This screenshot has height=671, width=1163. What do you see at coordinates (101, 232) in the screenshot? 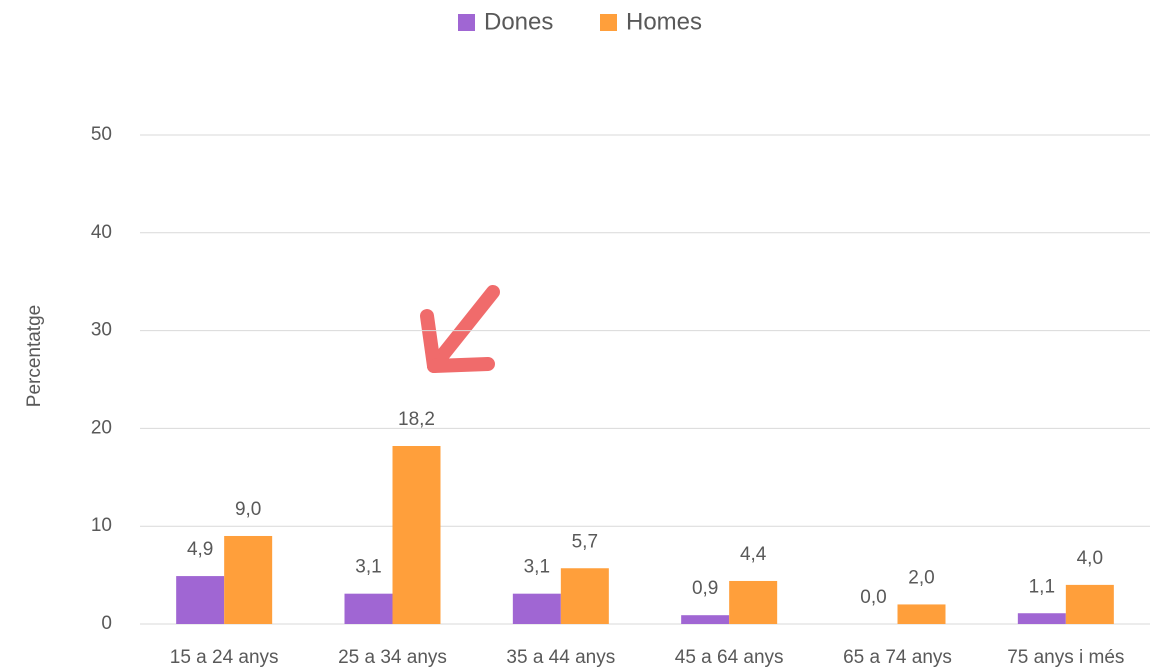
I see `y-tick-label: 40` at bounding box center [101, 232].